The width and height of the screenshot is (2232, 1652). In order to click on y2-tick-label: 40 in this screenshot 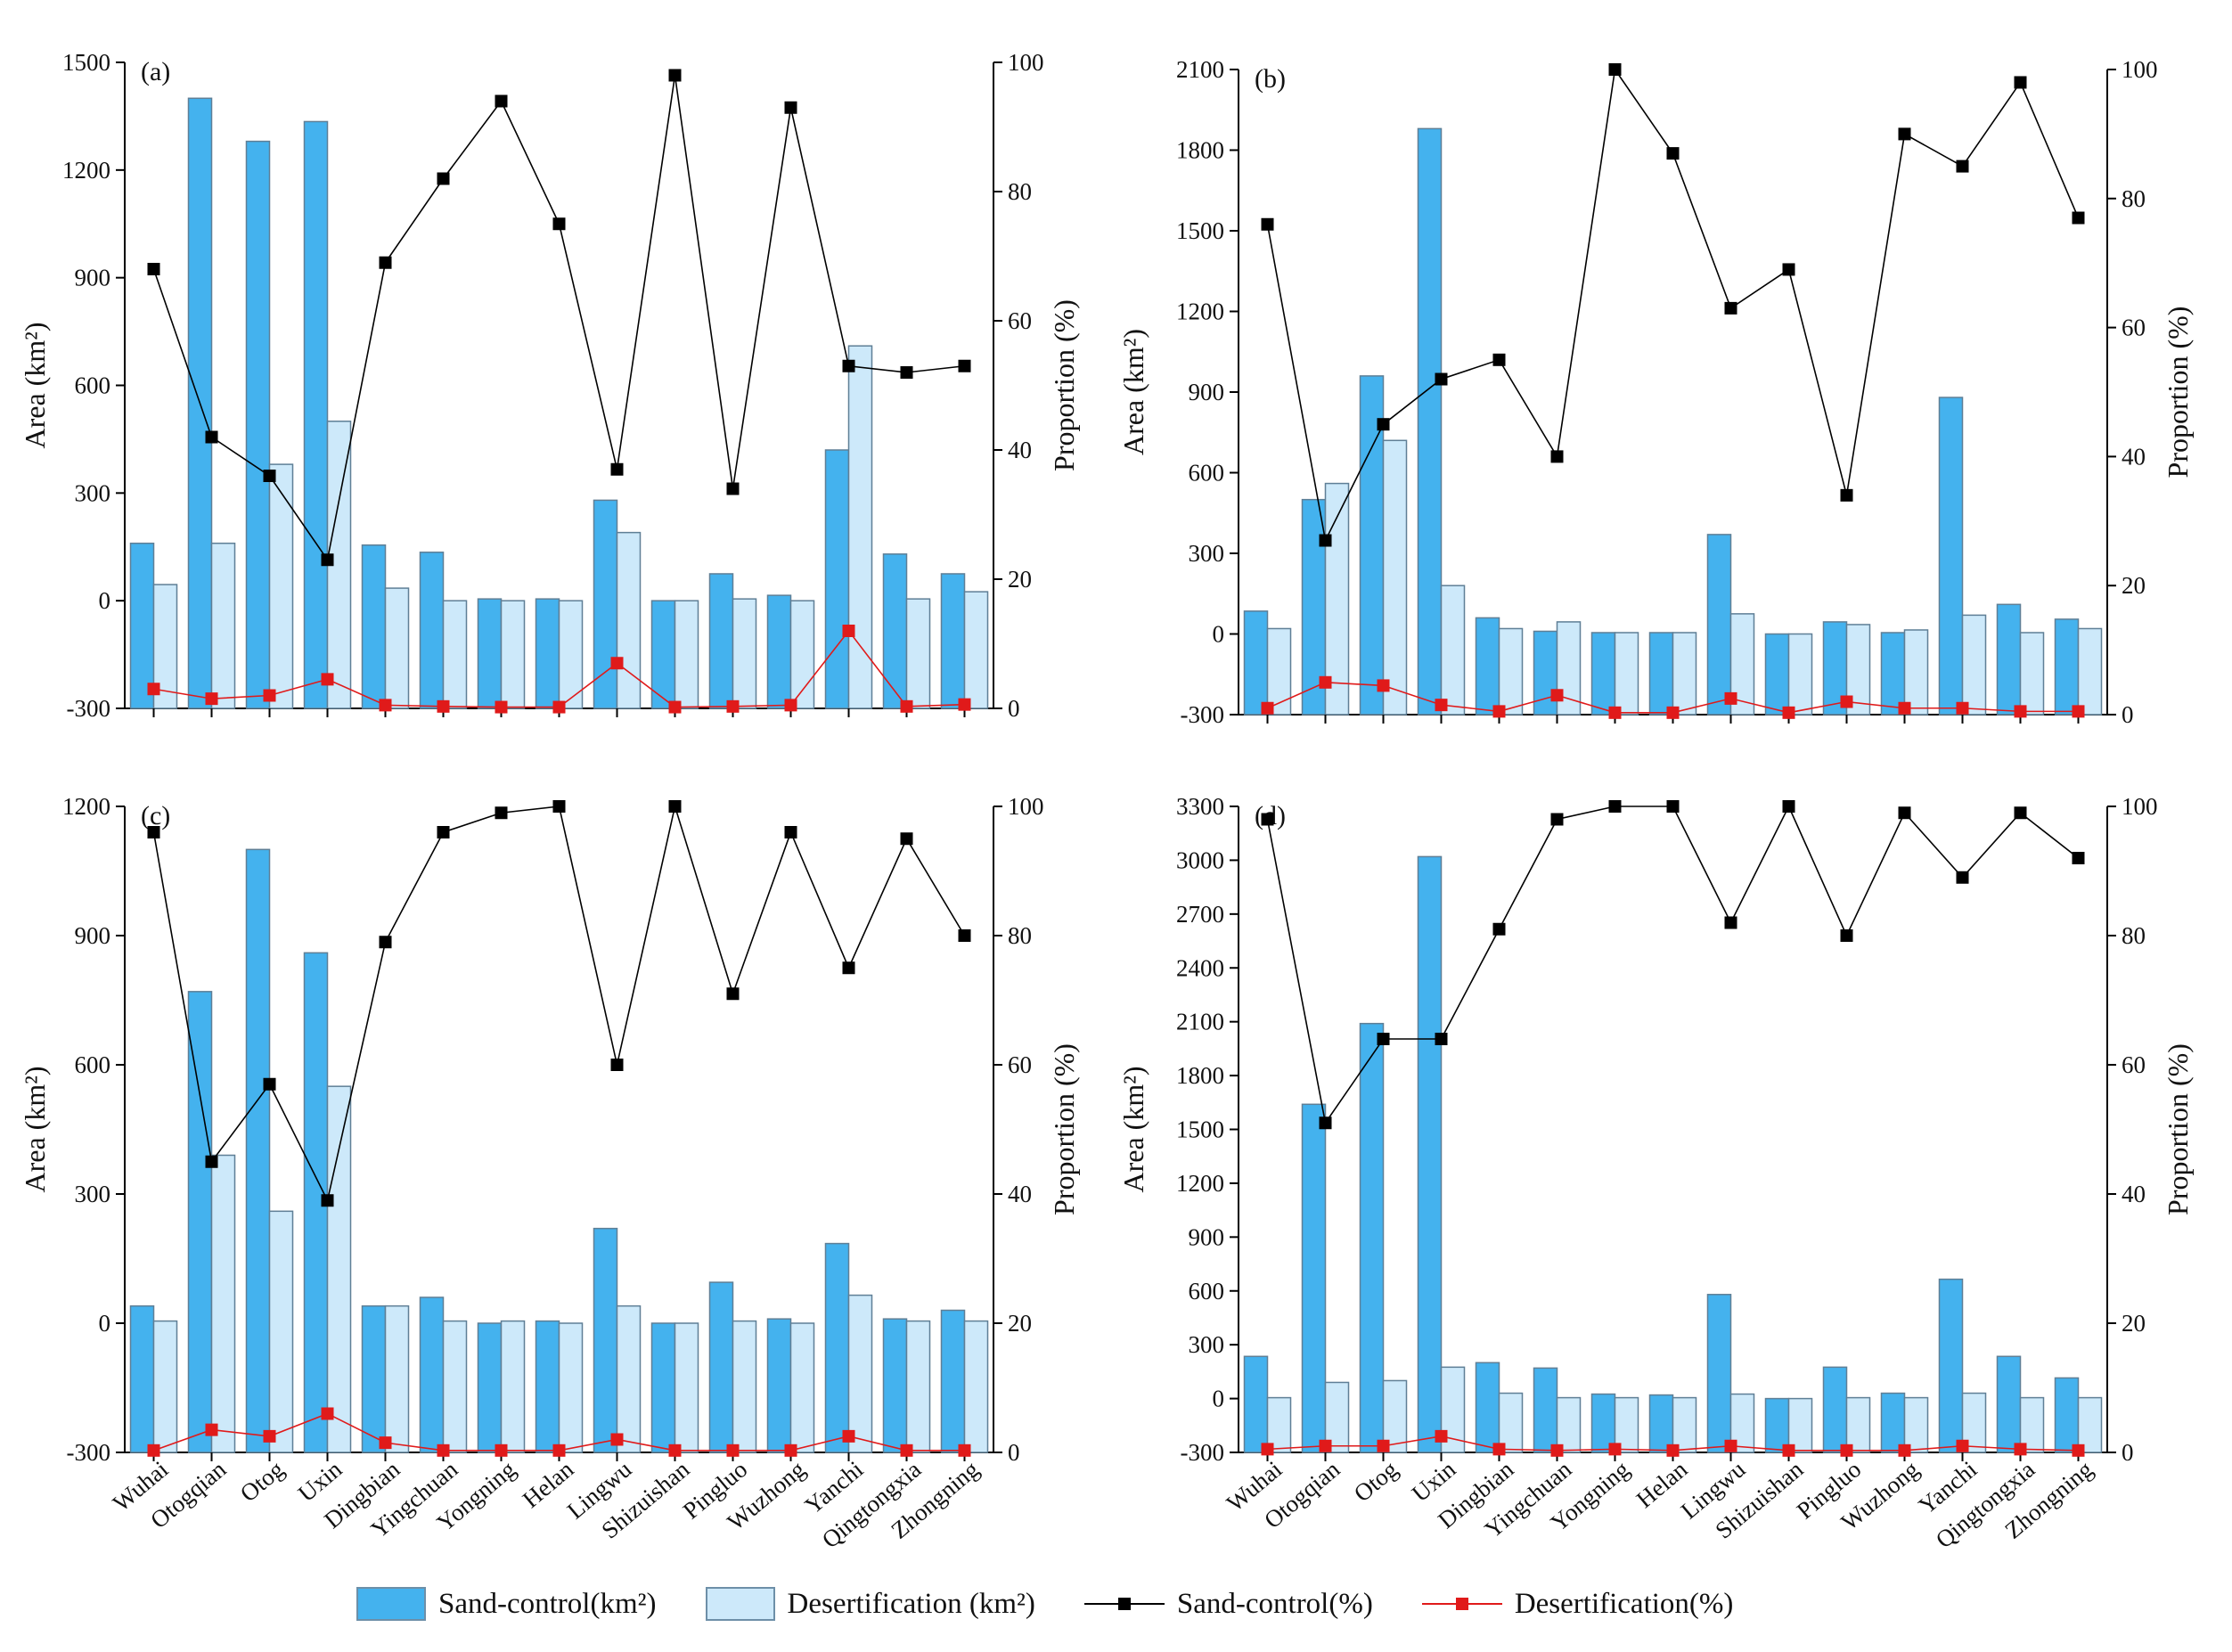, I will do `click(2134, 457)`.